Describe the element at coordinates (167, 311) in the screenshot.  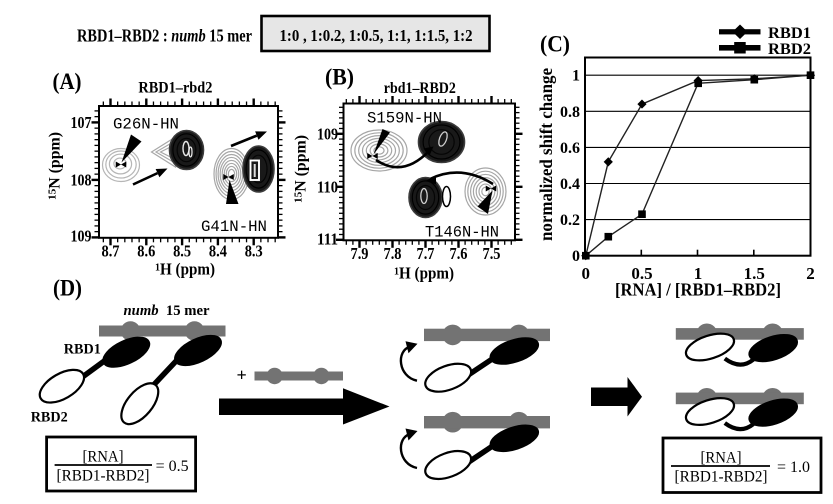
I see `svg-text: numb 15 mer` at that location.